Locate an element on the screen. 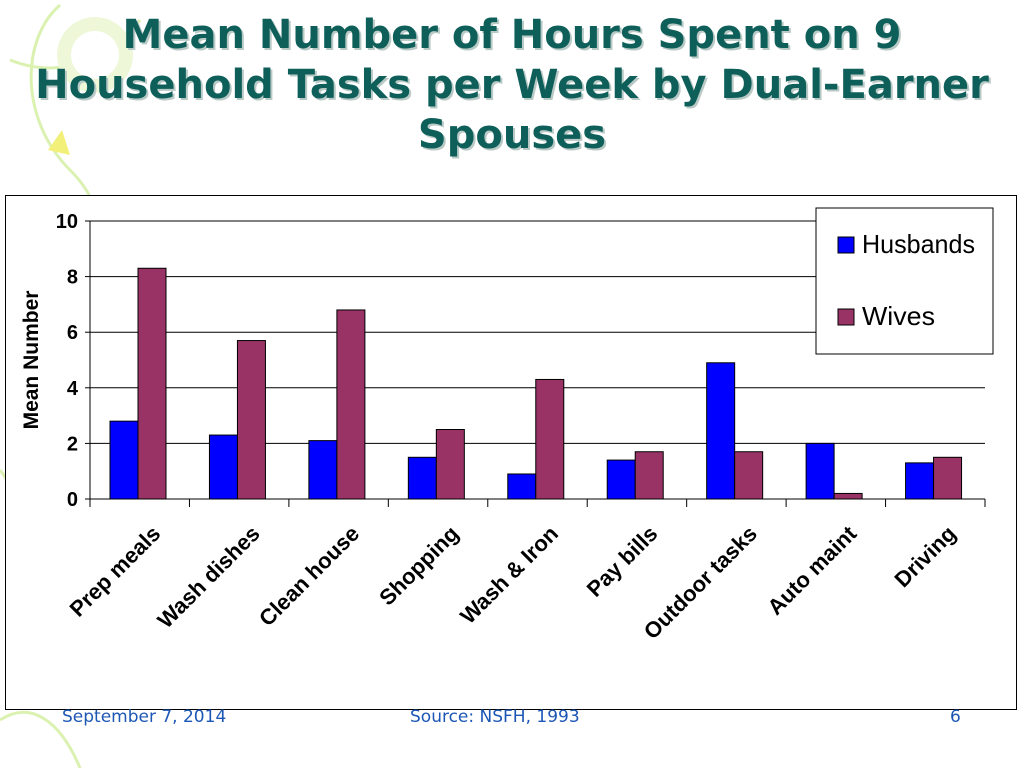  bar-husbands-prep-meals is located at coordinates (124, 460).